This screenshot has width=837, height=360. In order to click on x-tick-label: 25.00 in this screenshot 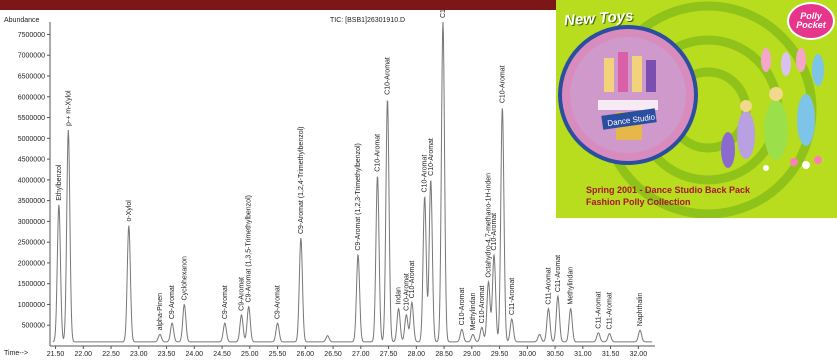, I will do `click(250, 354)`.